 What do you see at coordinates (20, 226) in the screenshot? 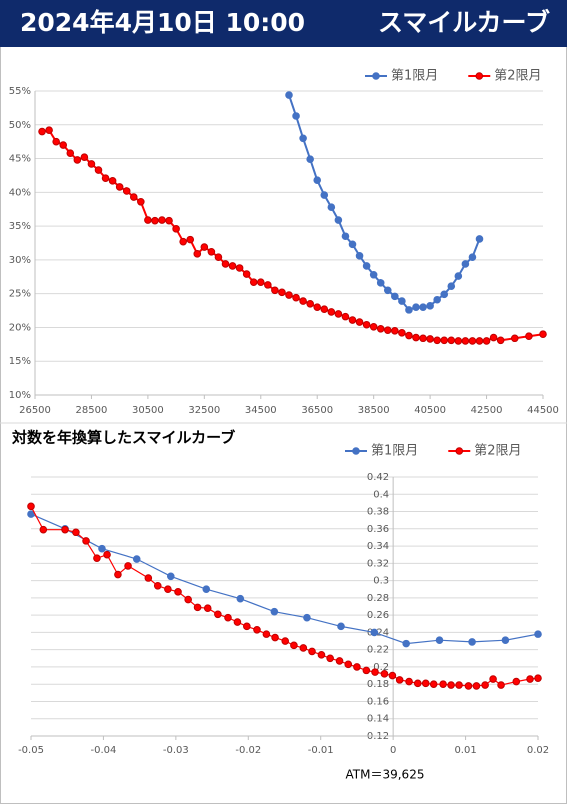
I see `y-tick-label: 35%` at bounding box center [20, 226].